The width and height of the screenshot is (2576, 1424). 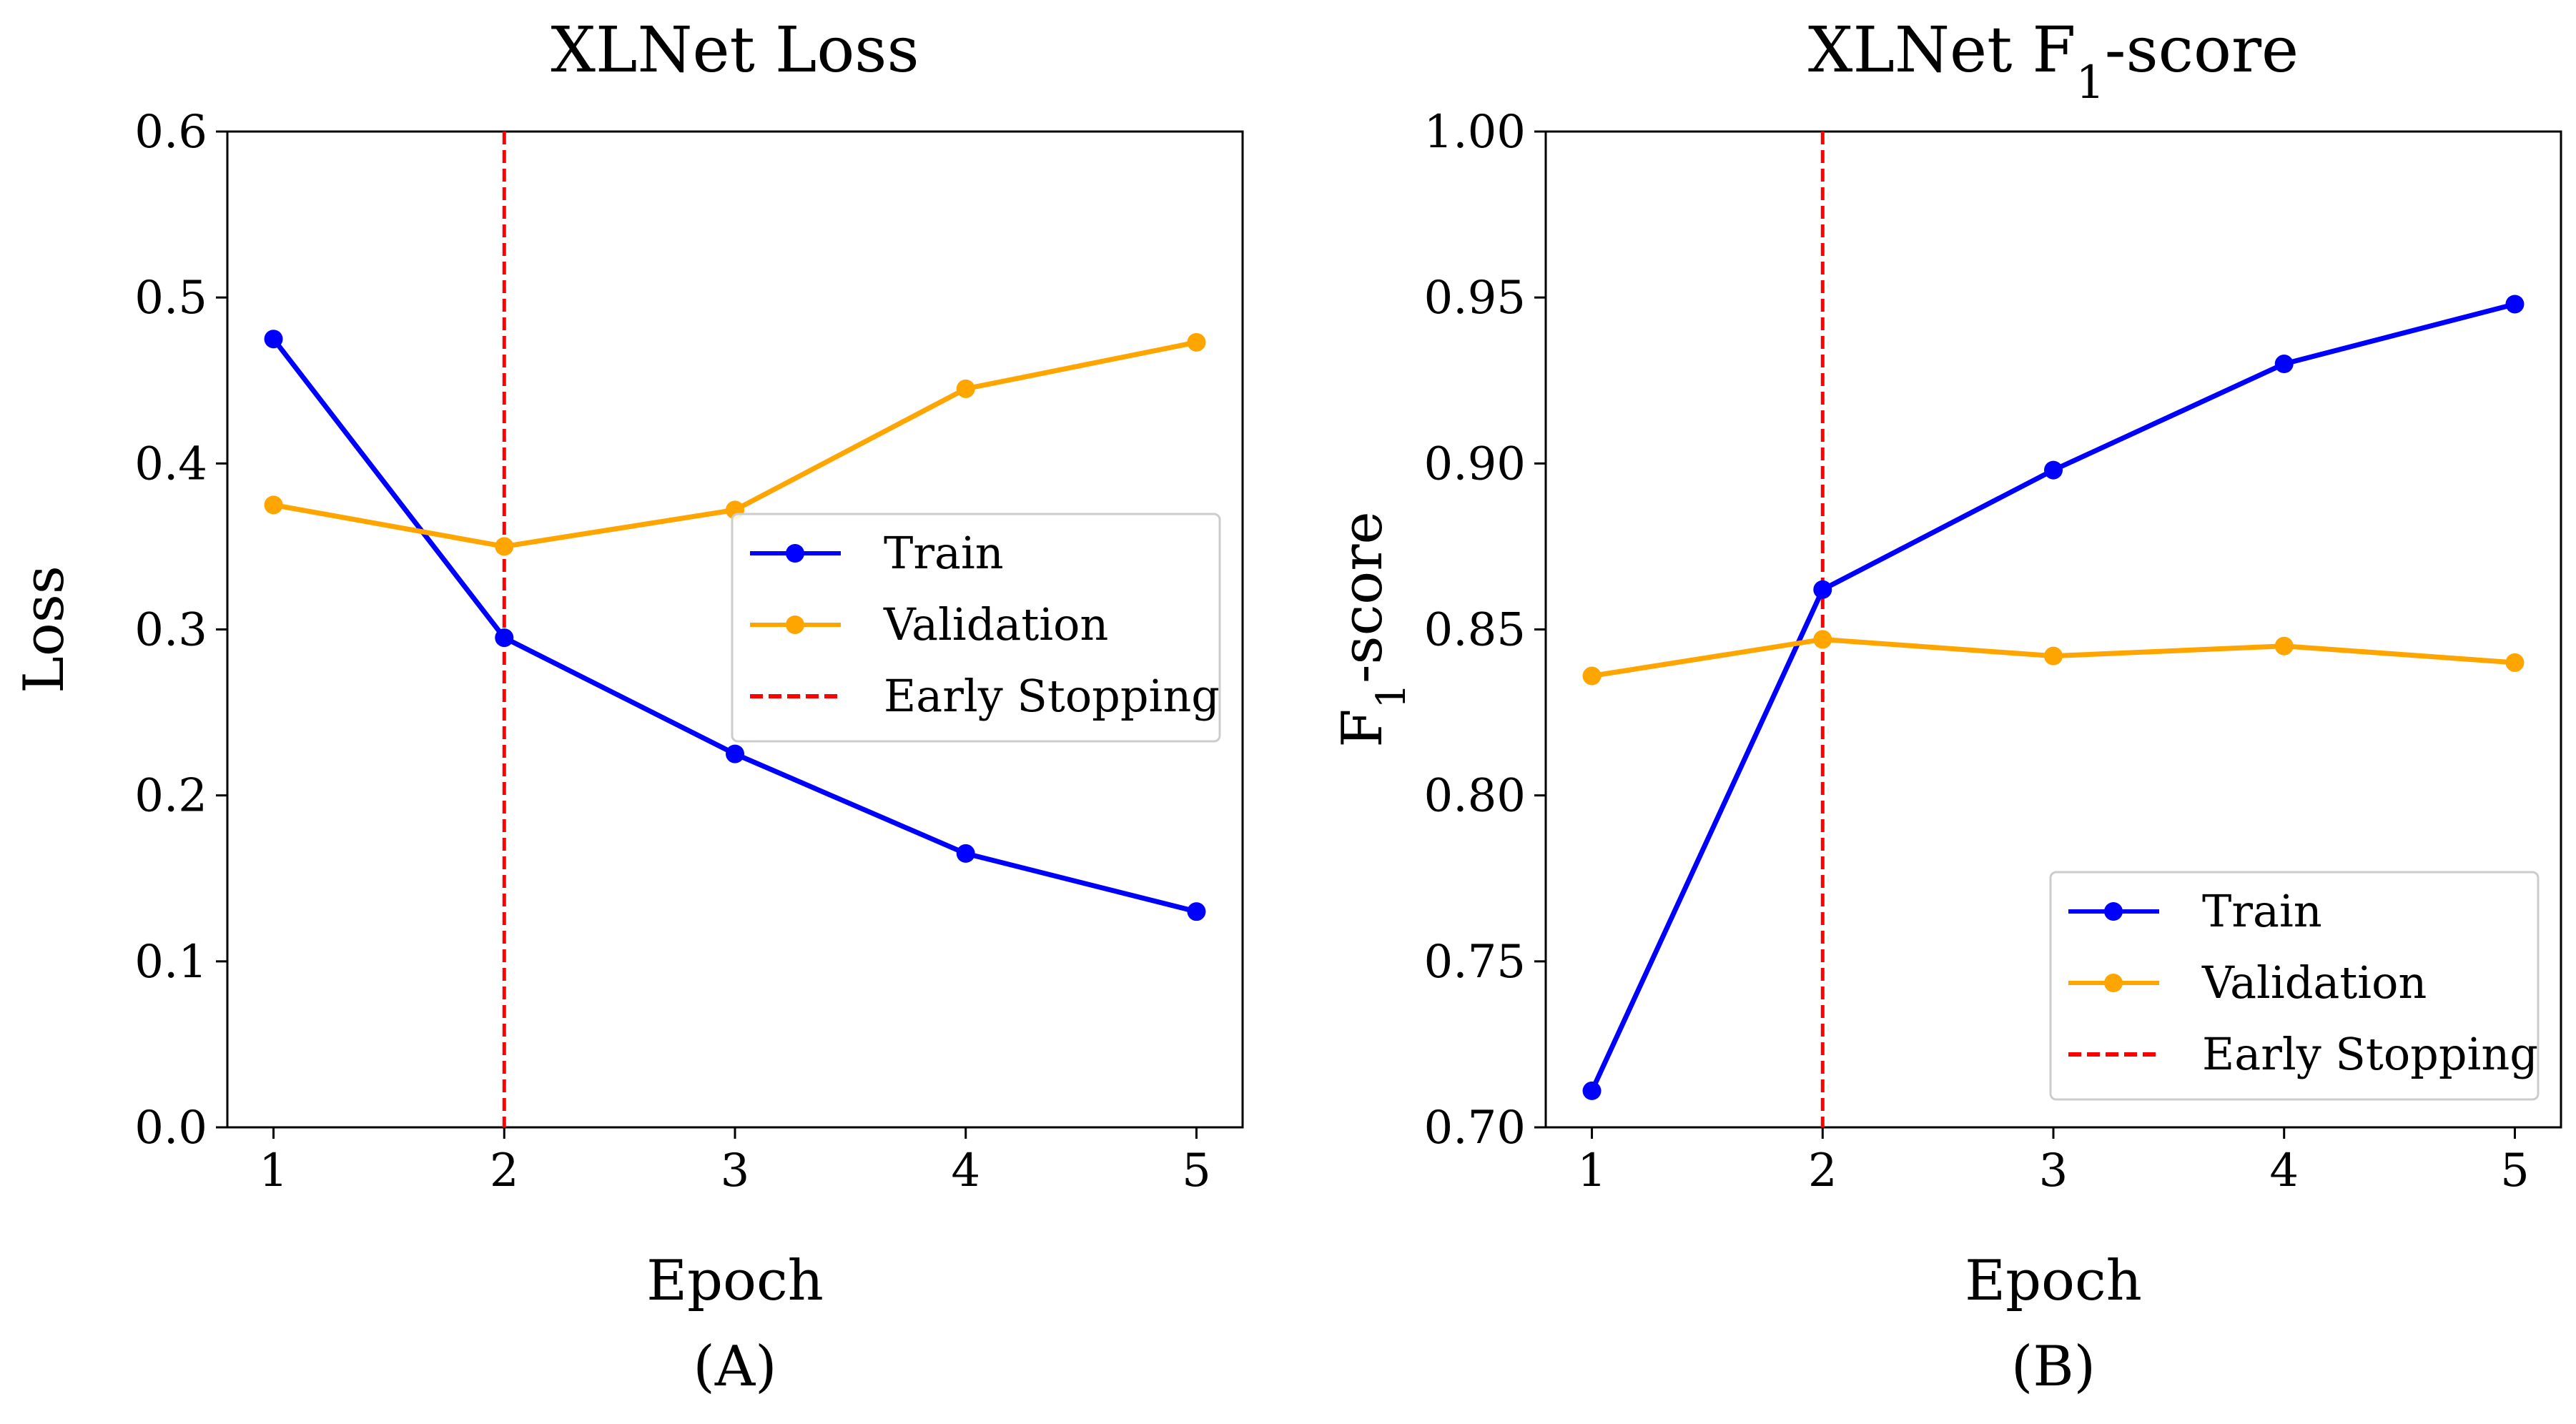 I want to click on y-axis-label-base: Loss, so click(x=44, y=629).